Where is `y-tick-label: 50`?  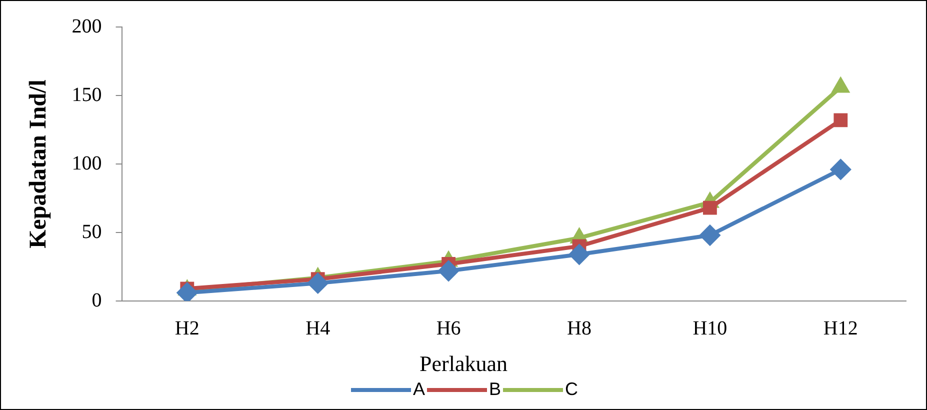 y-tick-label: 50 is located at coordinates (92, 231).